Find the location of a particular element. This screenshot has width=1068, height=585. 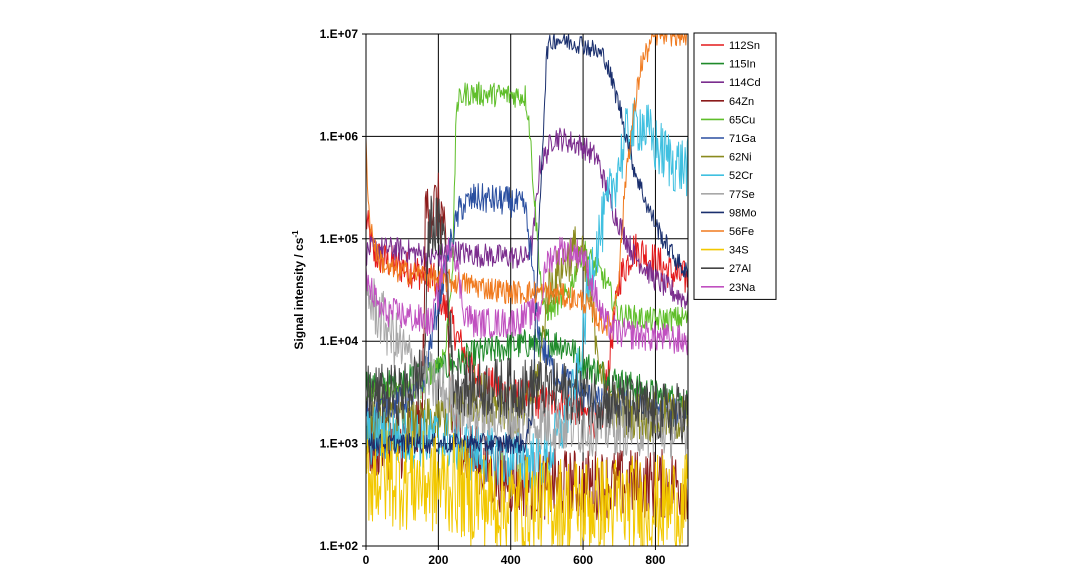

y-axis-title: Signal intensity / cs-1 is located at coordinates (298, 290).